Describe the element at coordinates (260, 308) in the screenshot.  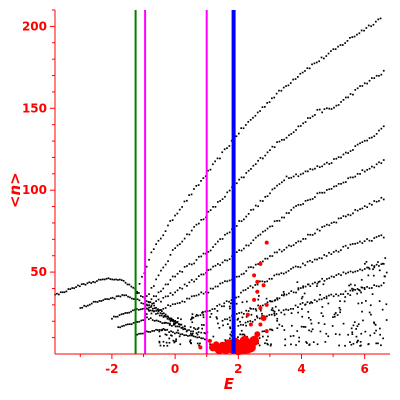
I see `highlight-point` at that location.